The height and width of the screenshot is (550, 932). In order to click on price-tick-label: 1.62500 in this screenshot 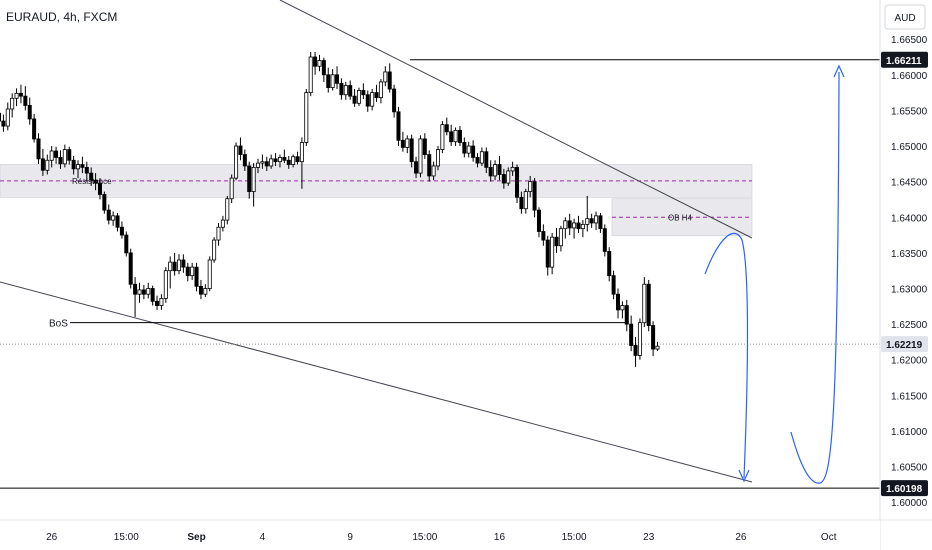, I will do `click(909, 325)`.